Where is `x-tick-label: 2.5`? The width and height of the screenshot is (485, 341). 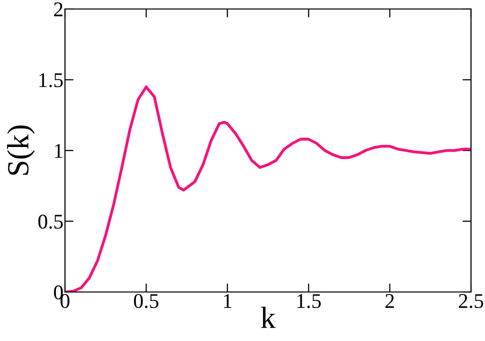 x-tick-label: 2.5 is located at coordinates (471, 301).